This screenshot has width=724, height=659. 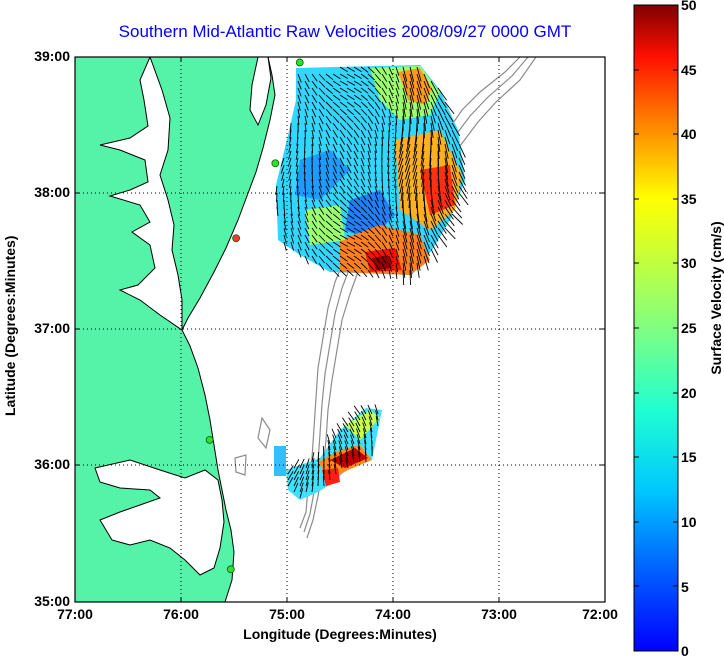 What do you see at coordinates (689, 457) in the screenshot?
I see `colorbar-tick-label: 15` at bounding box center [689, 457].